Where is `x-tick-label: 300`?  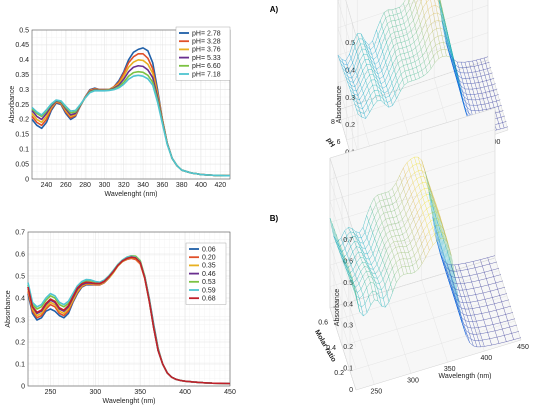 x-tick-label: 300 is located at coordinates (95, 392).